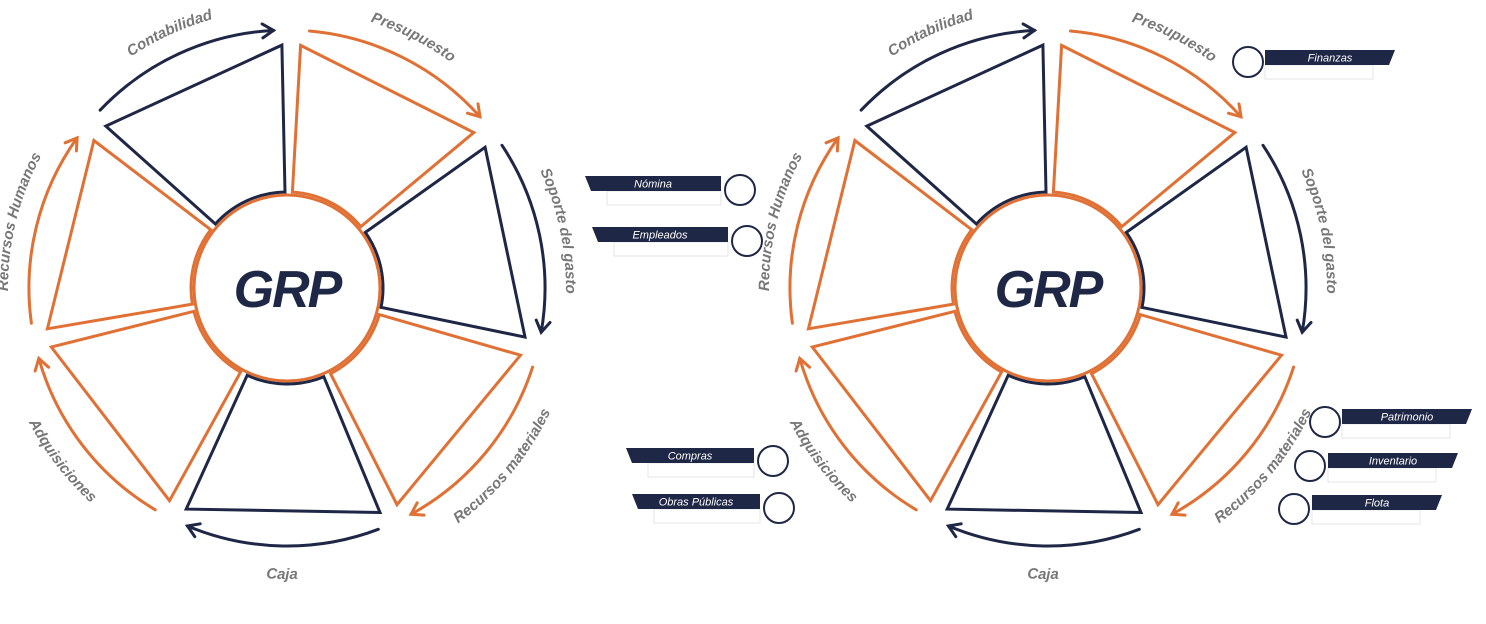 This screenshot has height=624, width=1486. I want to click on tag-empleados: Empleados, so click(677, 241).